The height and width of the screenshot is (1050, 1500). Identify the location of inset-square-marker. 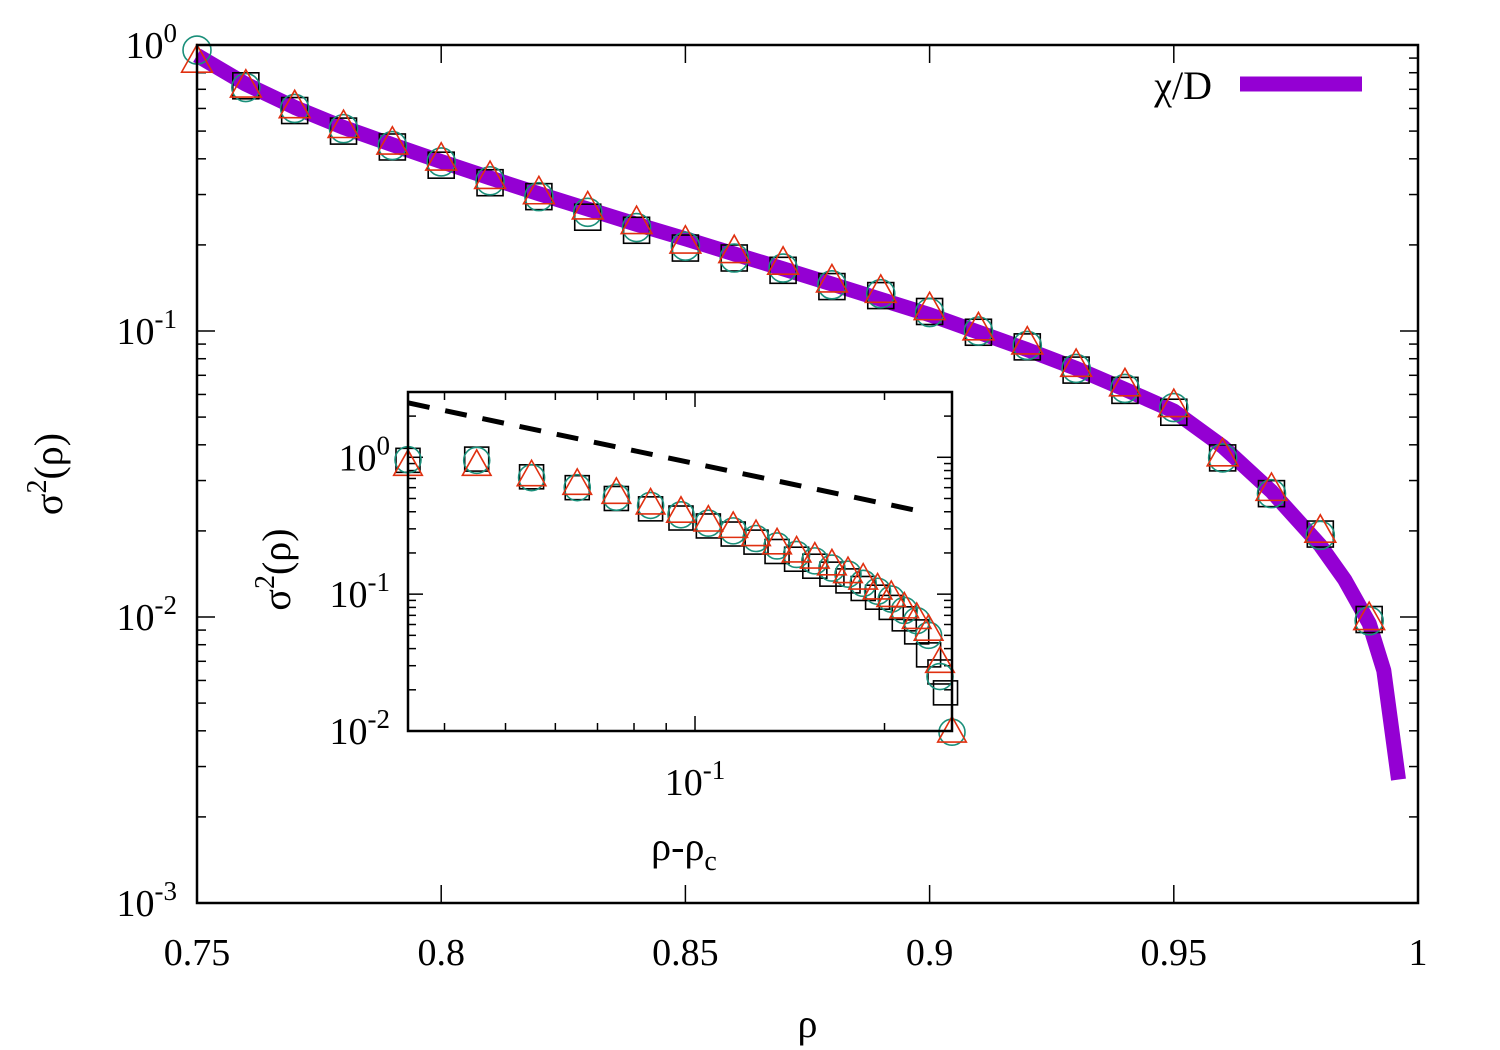
(945, 693).